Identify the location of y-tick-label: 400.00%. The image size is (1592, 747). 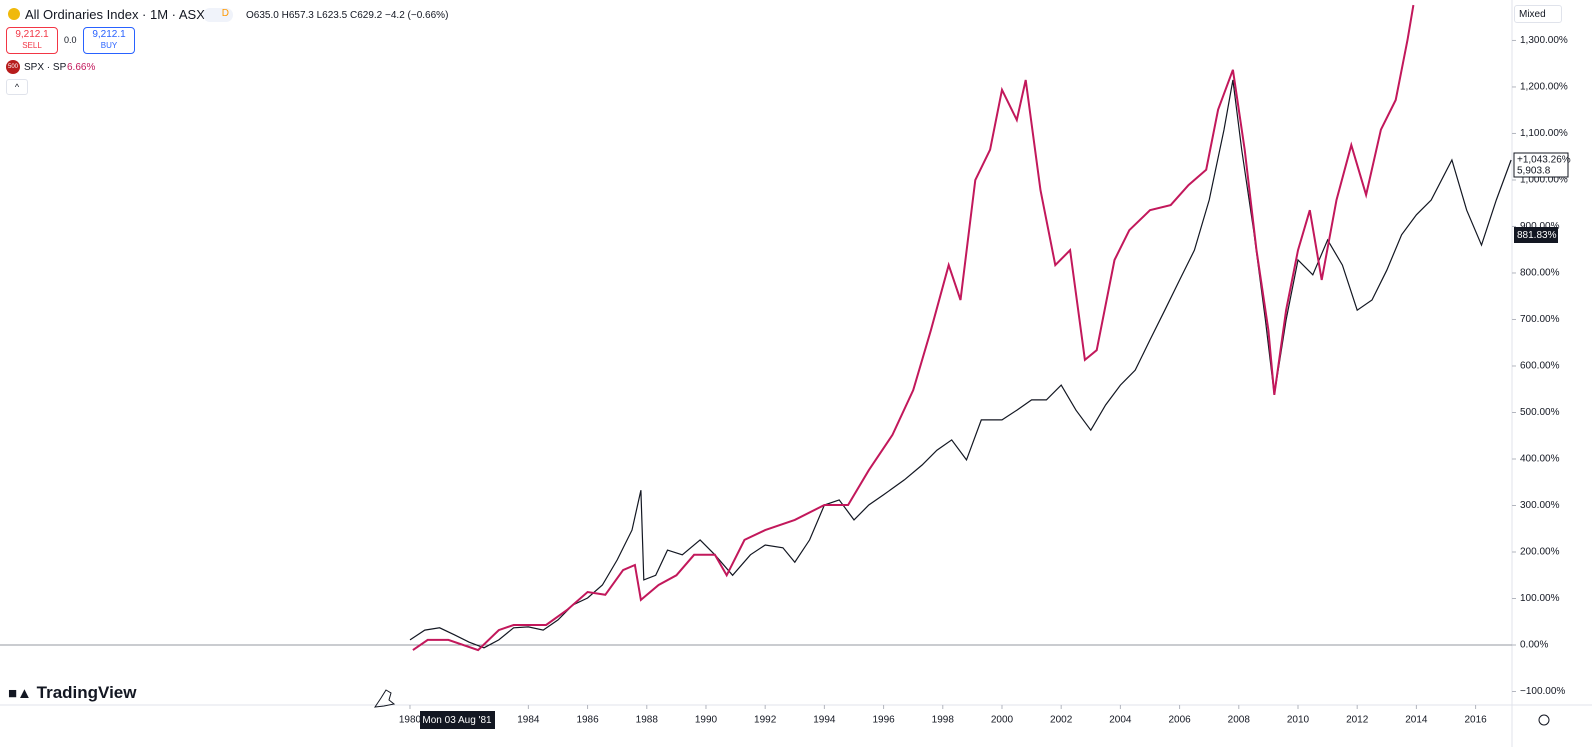
(1540, 459).